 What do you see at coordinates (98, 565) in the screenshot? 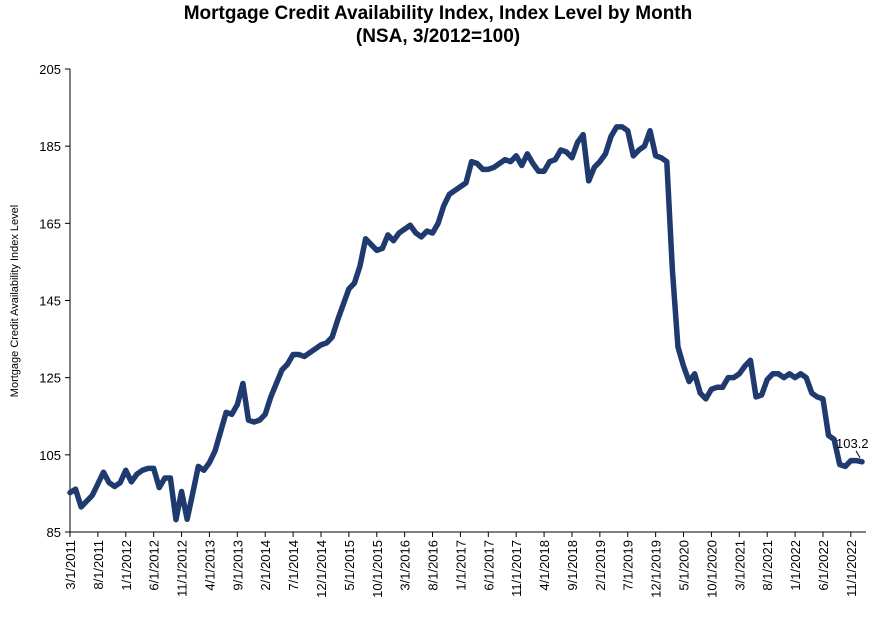
I see `x-tick-label: 8/1/2011` at bounding box center [98, 565].